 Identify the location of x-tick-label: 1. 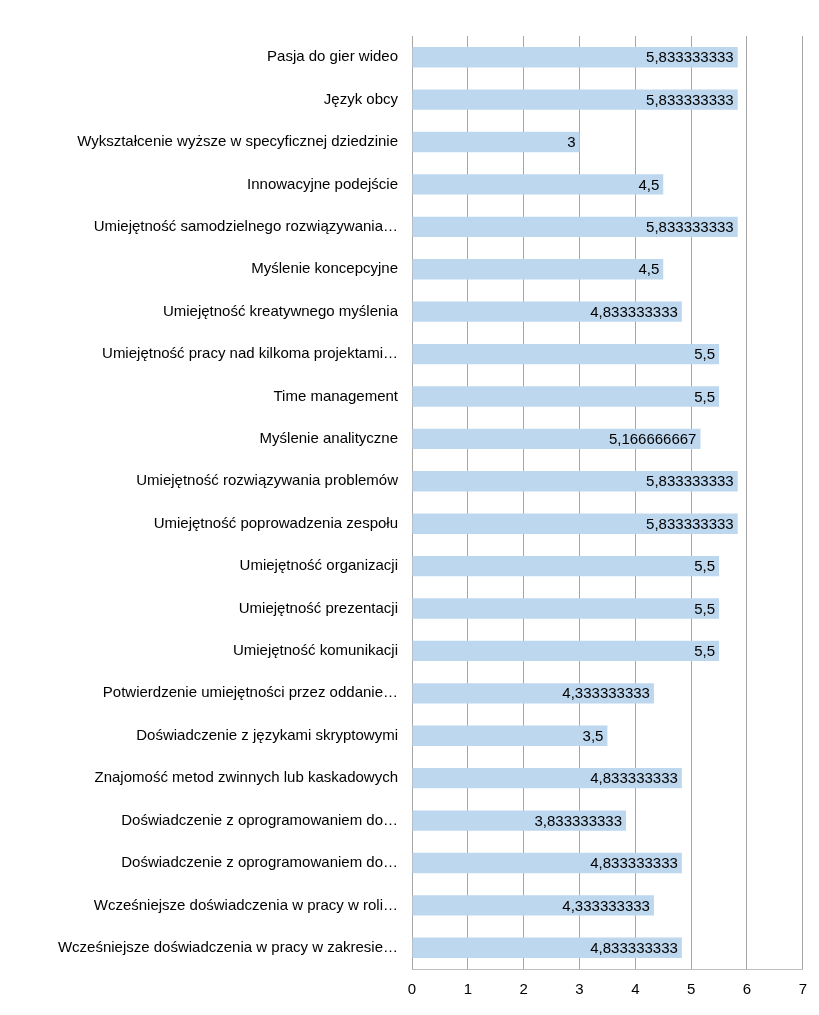
(467, 989).